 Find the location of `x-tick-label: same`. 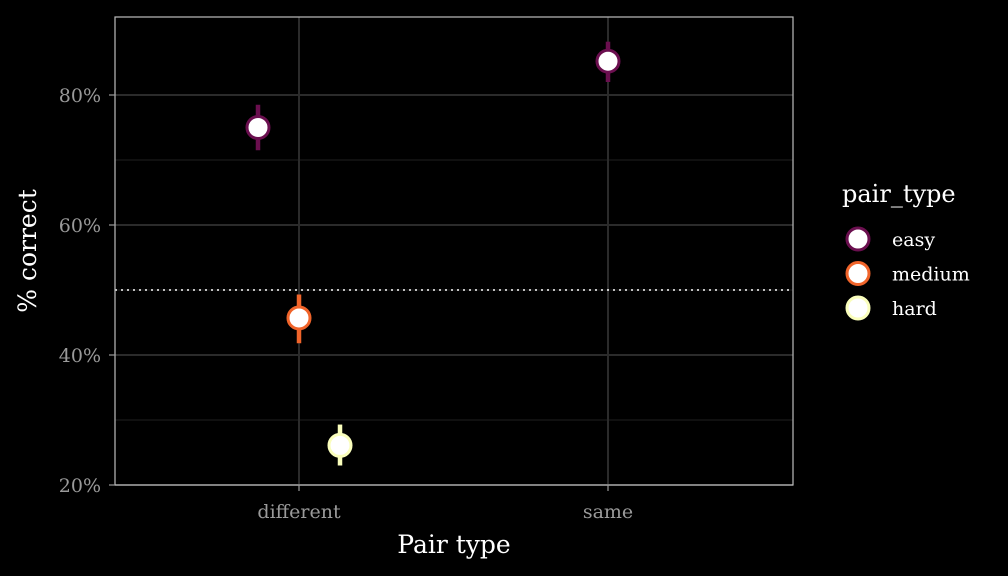

x-tick-label: same is located at coordinates (608, 512).